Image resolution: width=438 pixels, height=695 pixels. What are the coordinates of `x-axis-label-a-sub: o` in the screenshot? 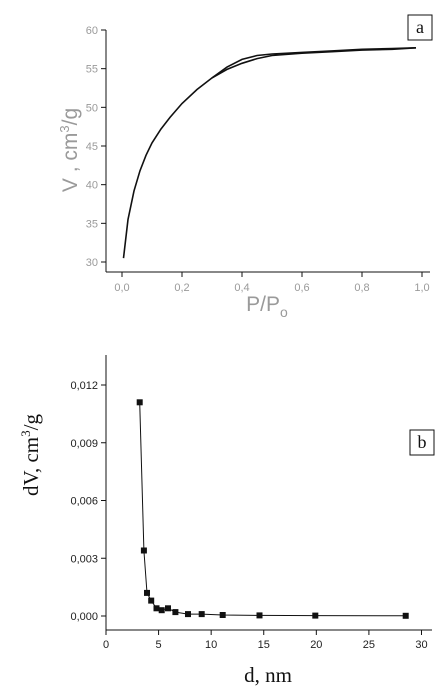 It's located at (284, 312).